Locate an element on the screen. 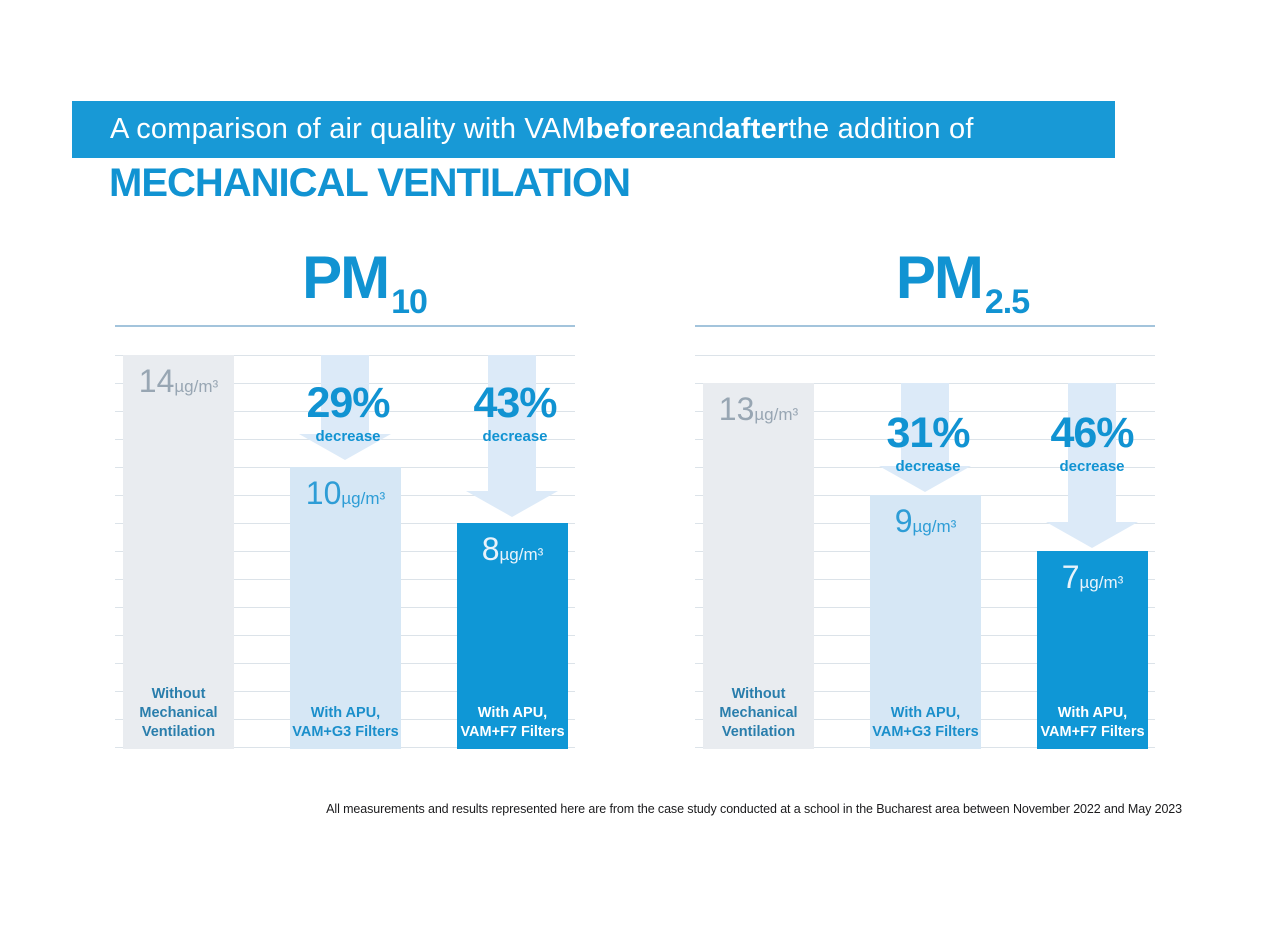 The image size is (1280, 926). bar-value: 7µg/m³ is located at coordinates (1092, 577).